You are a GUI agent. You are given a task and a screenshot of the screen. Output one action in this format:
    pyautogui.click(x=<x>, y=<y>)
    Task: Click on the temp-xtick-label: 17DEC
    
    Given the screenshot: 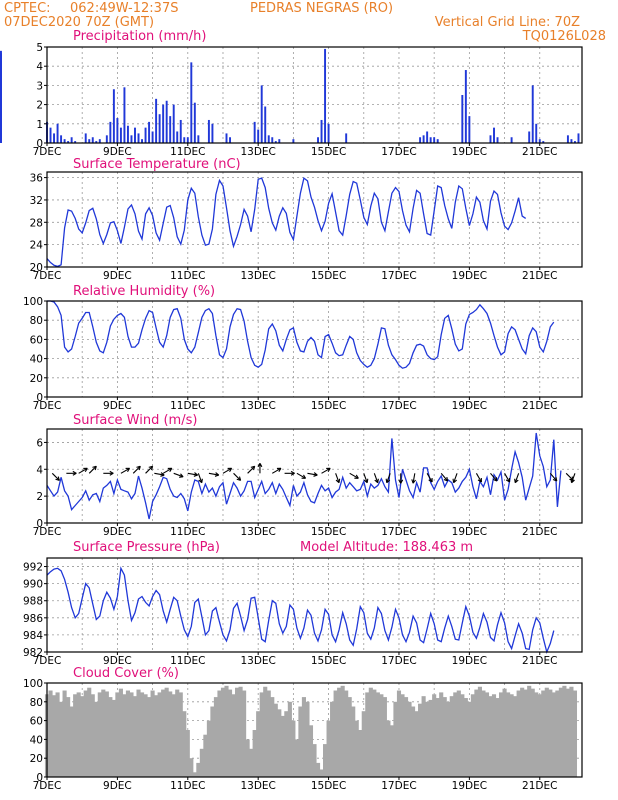 What is the action you would take?
    pyautogui.click(x=398, y=276)
    